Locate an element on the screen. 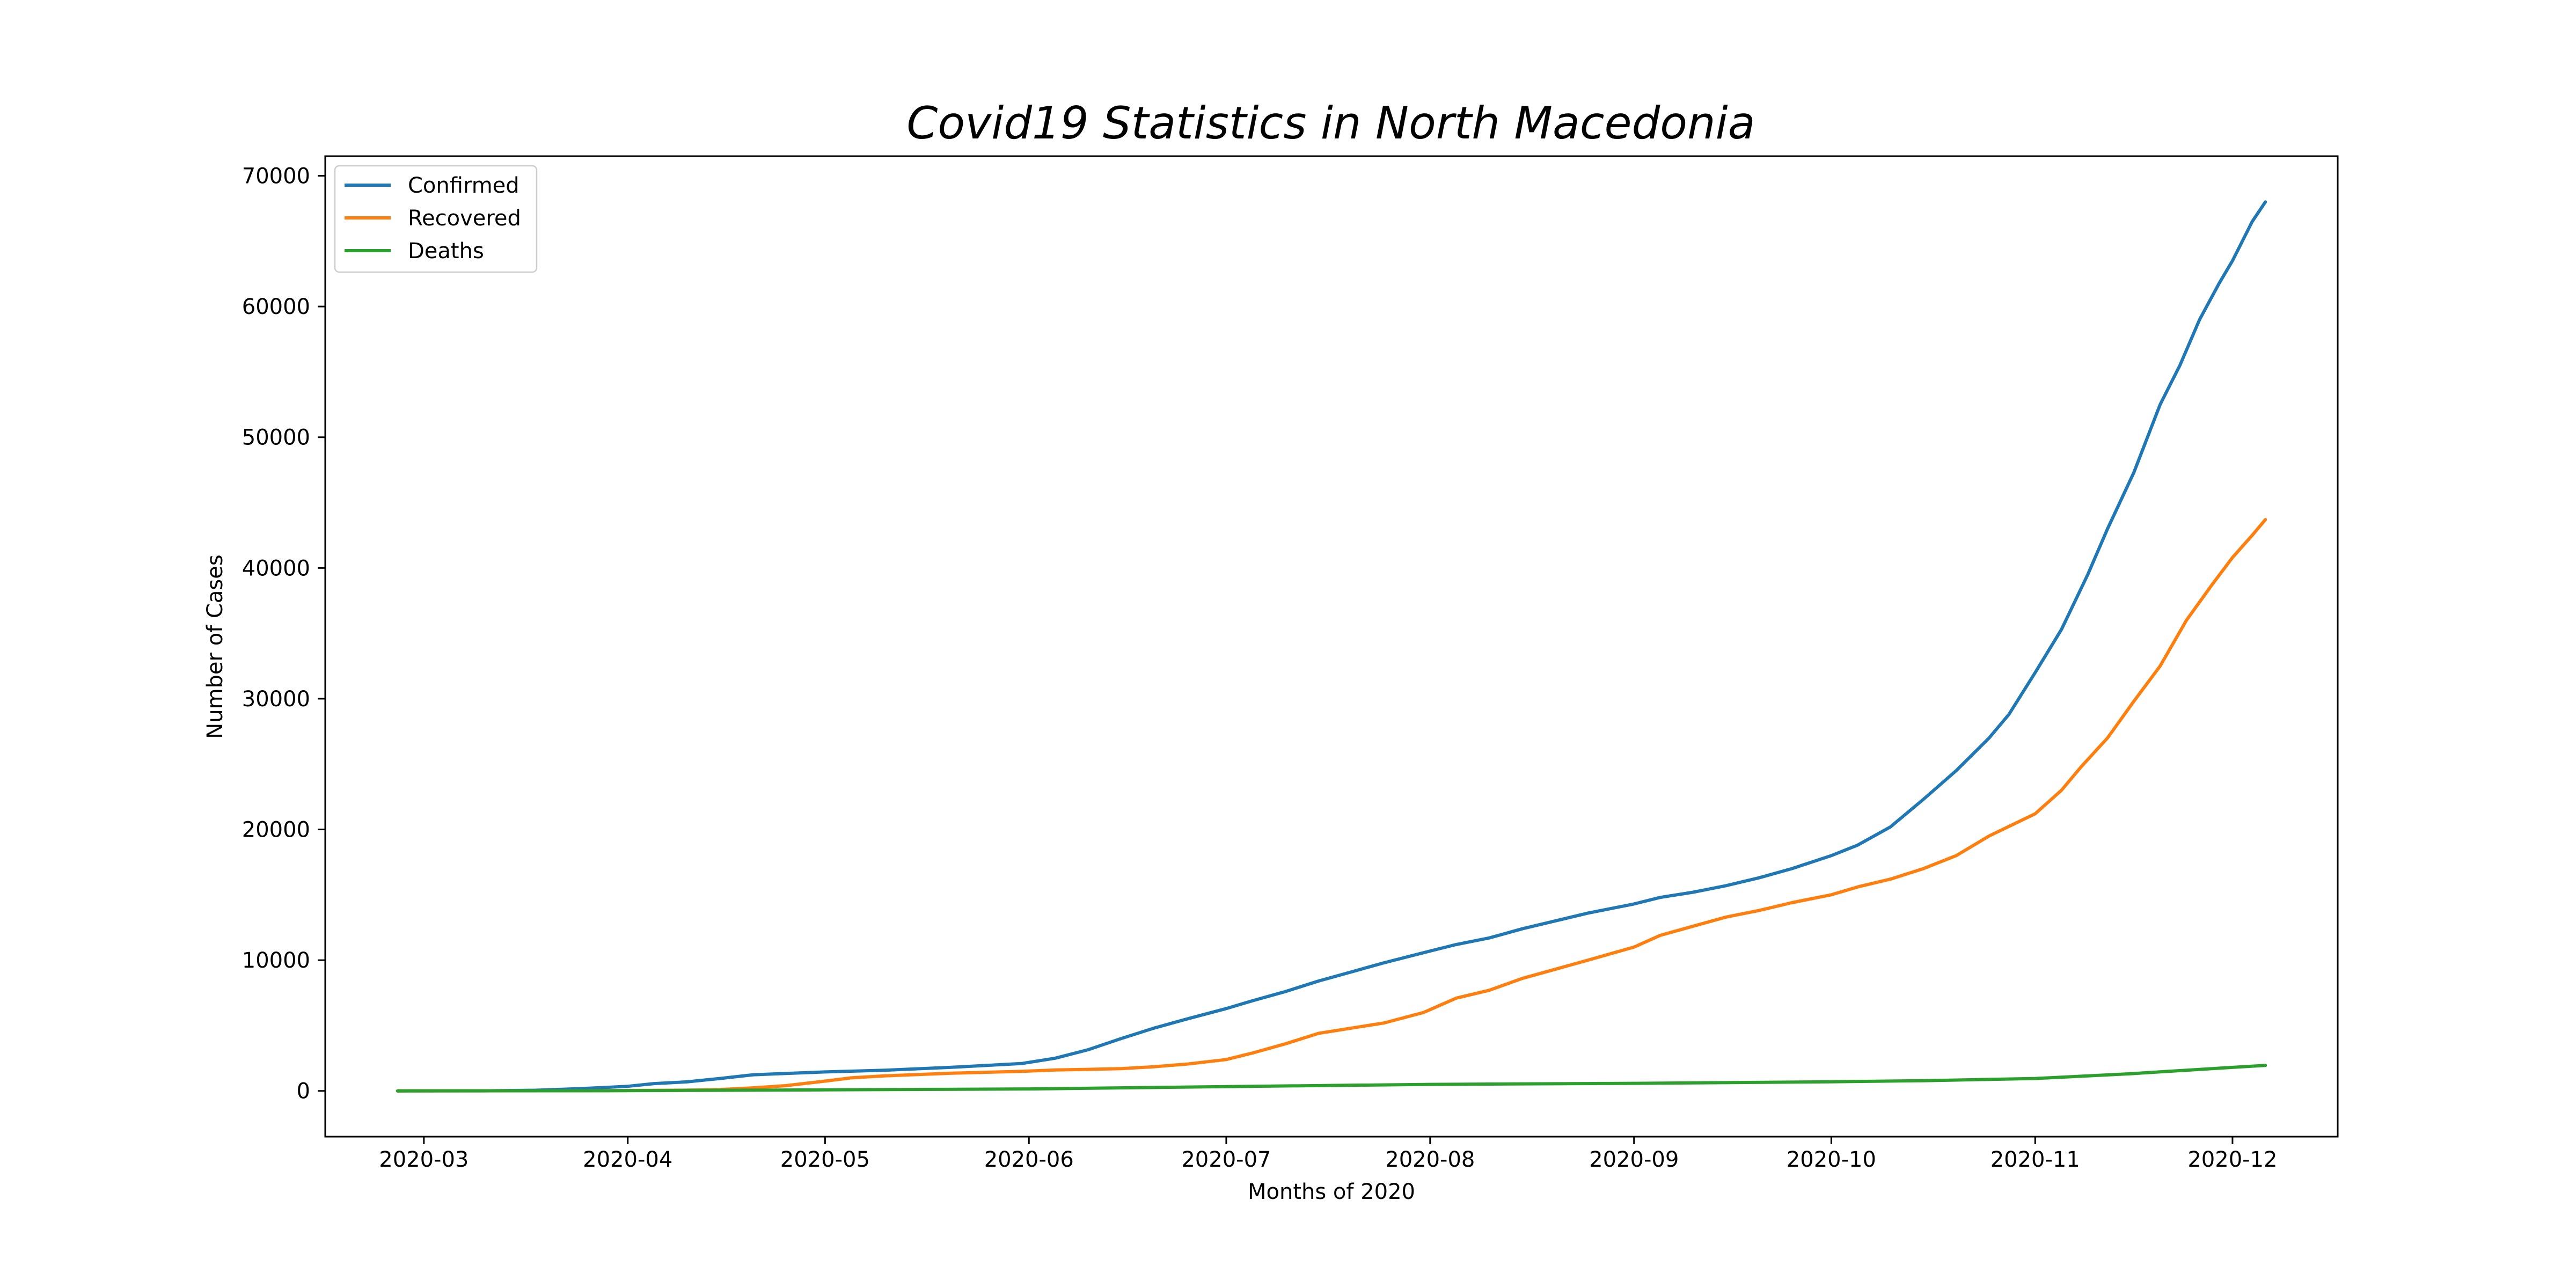  y-axis-label: Number of Cases is located at coordinates (215, 646).